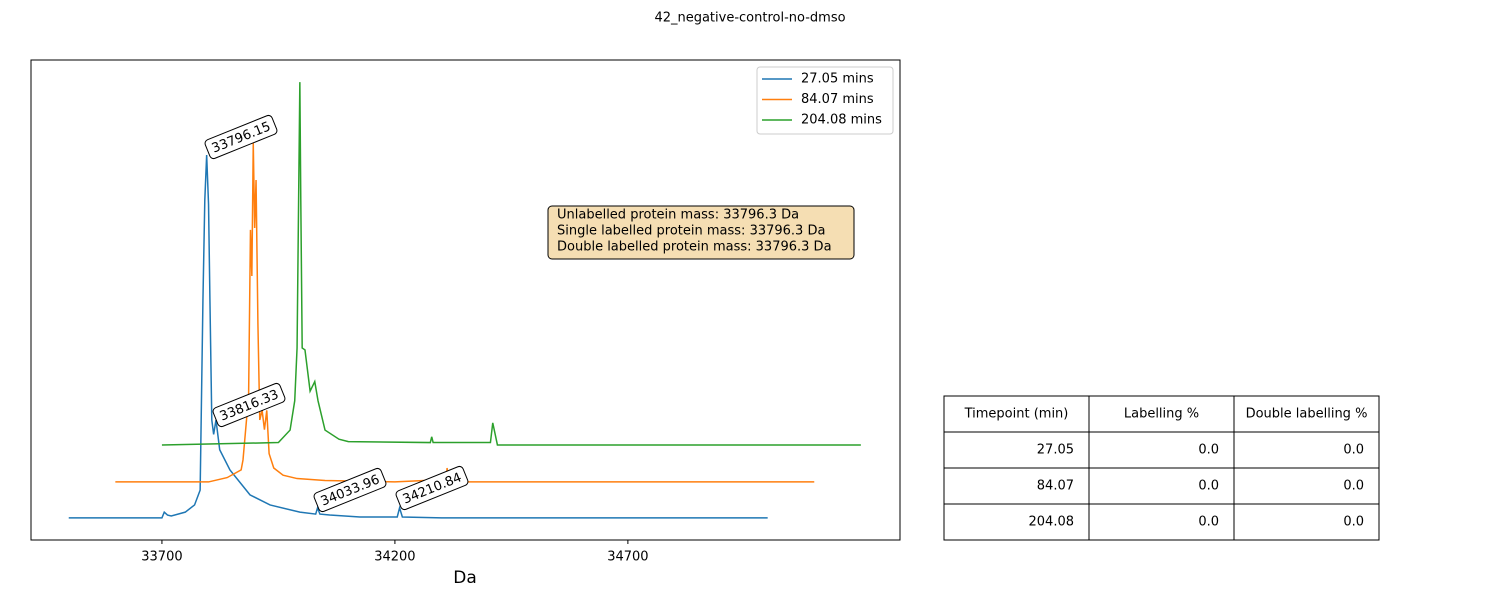 The width and height of the screenshot is (1500, 600). What do you see at coordinates (1052, 522) in the screenshot?
I see `table-cell-text: 204.08` at bounding box center [1052, 522].